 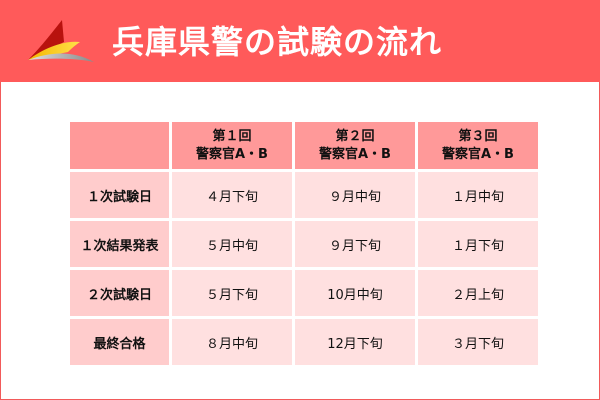 What do you see at coordinates (119, 342) in the screenshot?
I see `row-label: 最終合格` at bounding box center [119, 342].